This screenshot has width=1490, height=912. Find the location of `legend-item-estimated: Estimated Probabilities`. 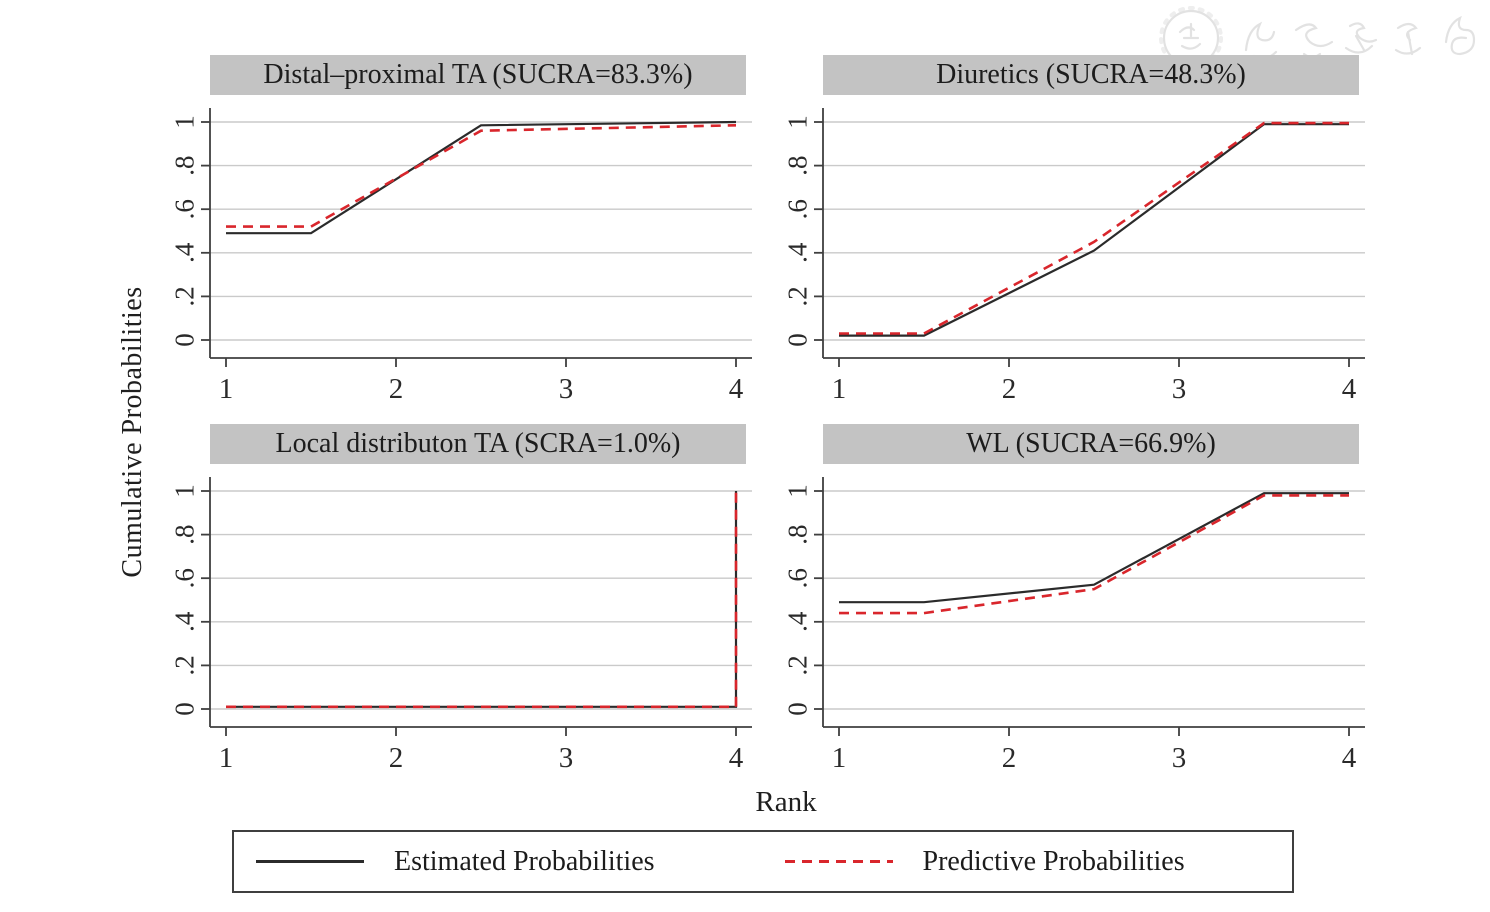

legend-item-estimated: Estimated Probabilities is located at coordinates (455, 862).